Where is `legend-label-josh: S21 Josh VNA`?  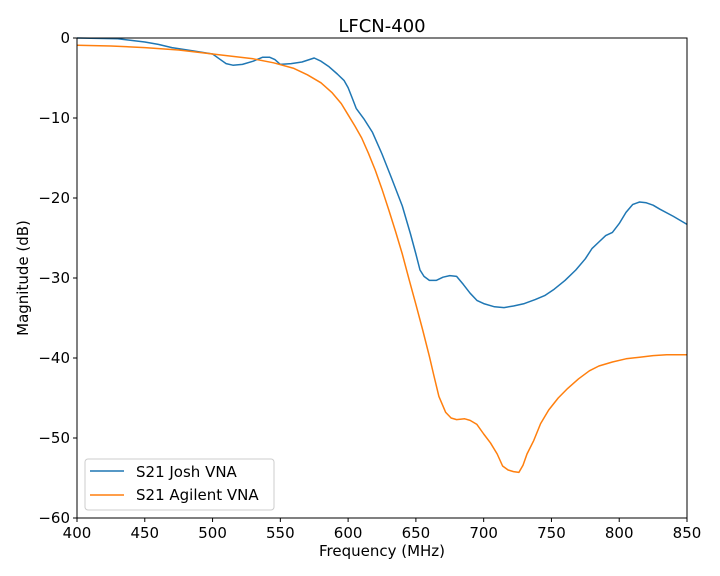
legend-label-josh: S21 Josh VNA is located at coordinates (187, 472).